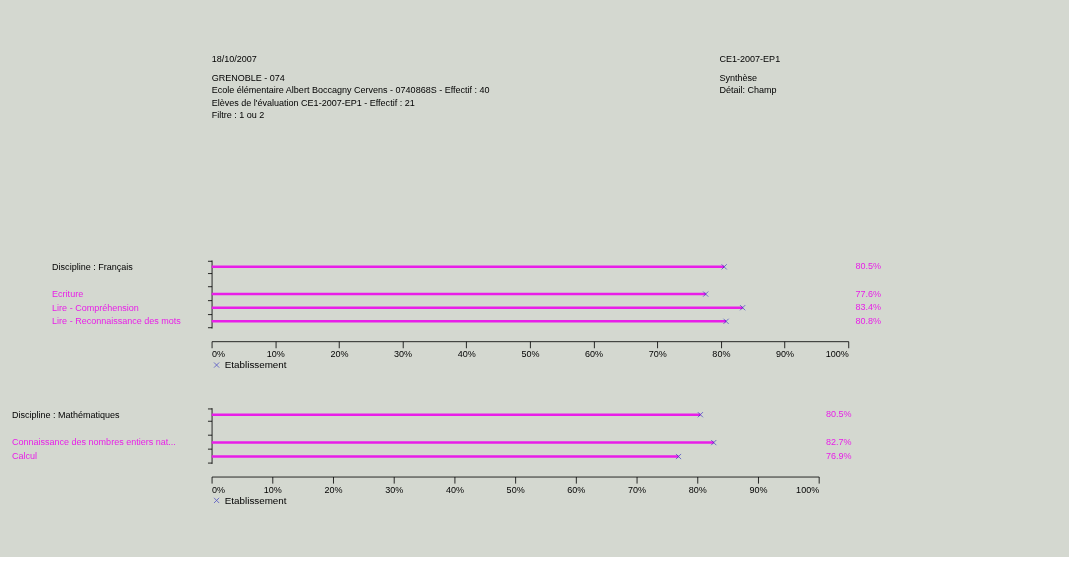 This screenshot has width=1069, height=566. What do you see at coordinates (248, 78) in the screenshot?
I see `text: GRENOBLE - 074` at bounding box center [248, 78].